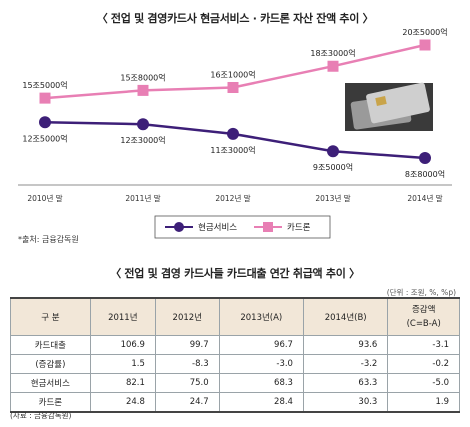 This screenshot has width=470, height=427. What do you see at coordinates (332, 198) in the screenshot?
I see `x-tick-label: 2013년 말` at bounding box center [332, 198].